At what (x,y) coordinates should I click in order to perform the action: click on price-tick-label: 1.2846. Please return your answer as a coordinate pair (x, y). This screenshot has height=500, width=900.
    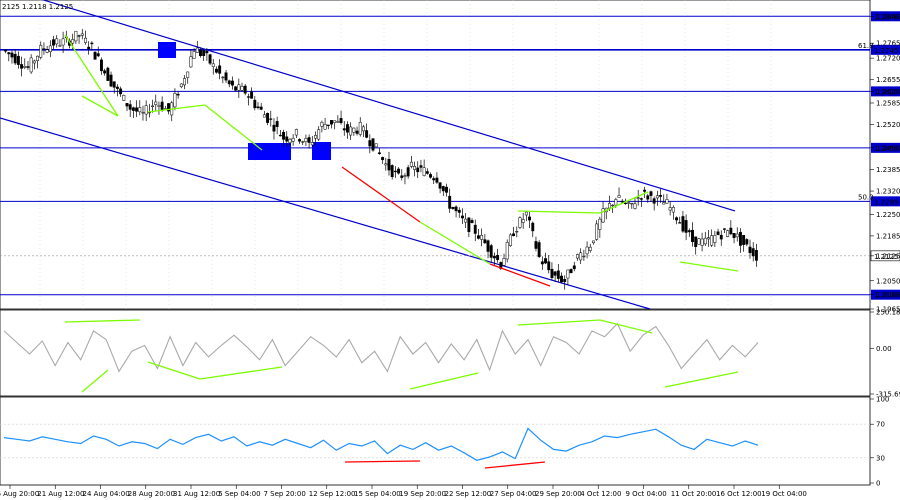
    Looking at the image, I should click on (888, 17).